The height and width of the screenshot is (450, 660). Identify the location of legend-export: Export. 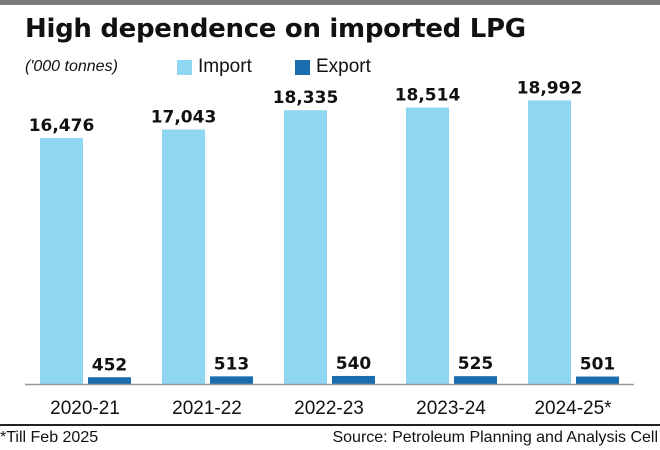
(333, 67).